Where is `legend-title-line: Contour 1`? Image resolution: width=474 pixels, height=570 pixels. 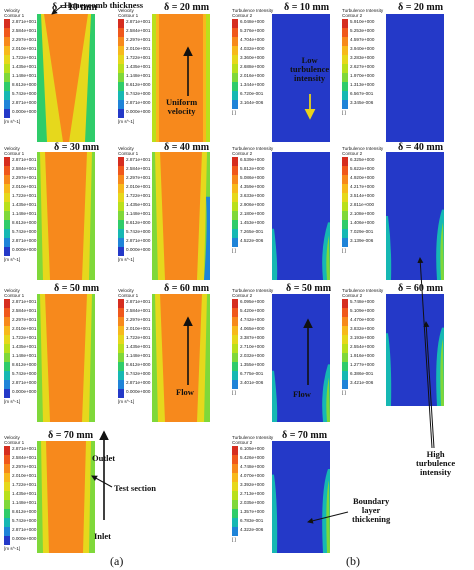 legend-title-line: Contour 1 is located at coordinates (14, 442).